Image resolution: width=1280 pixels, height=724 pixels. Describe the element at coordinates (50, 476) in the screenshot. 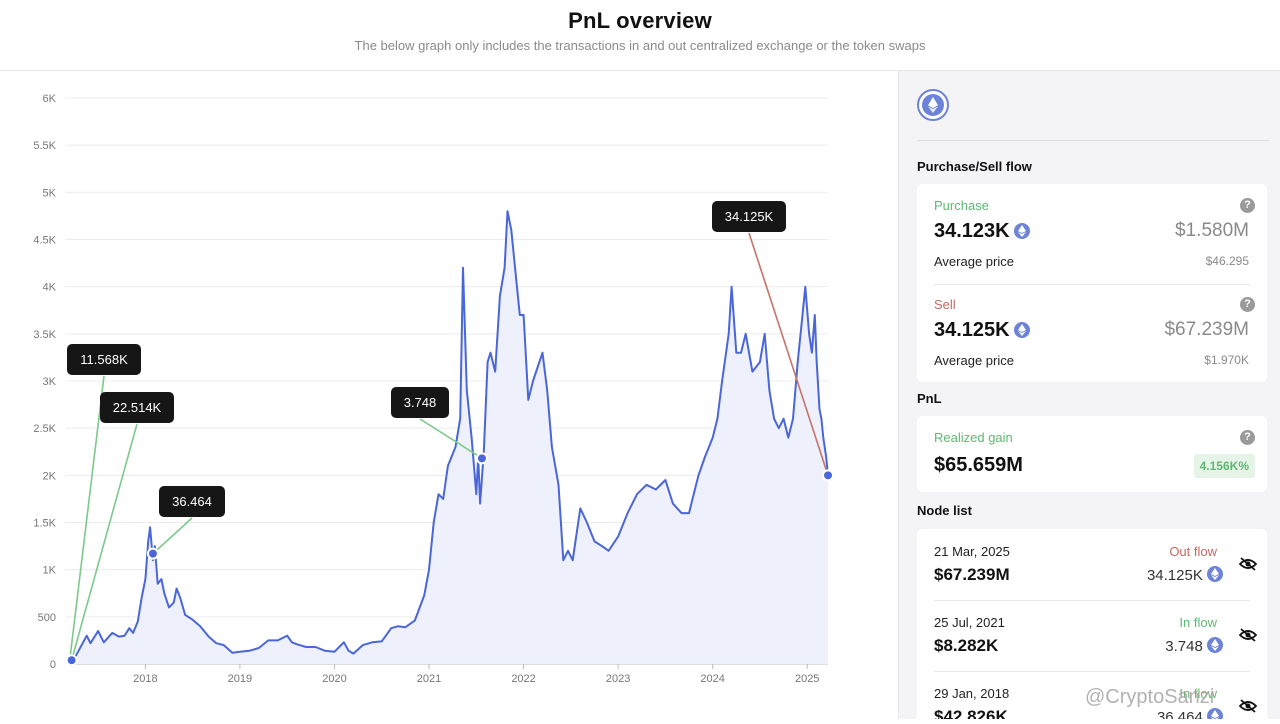

I see `y-tick-label: 2K` at that location.